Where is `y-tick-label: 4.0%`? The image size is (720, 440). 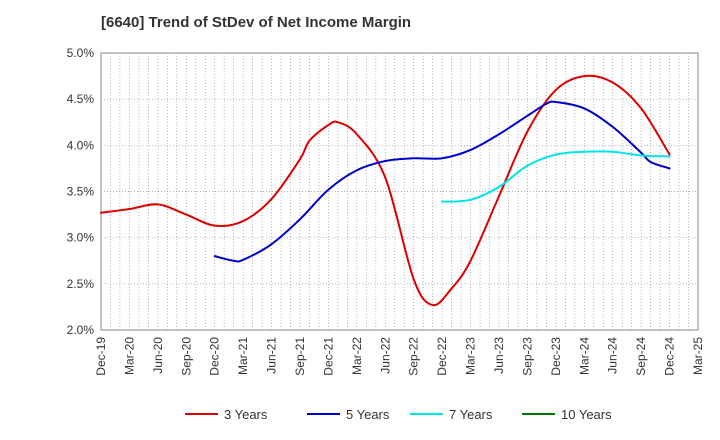
y-tick-label: 4.0% is located at coordinates (81, 145).